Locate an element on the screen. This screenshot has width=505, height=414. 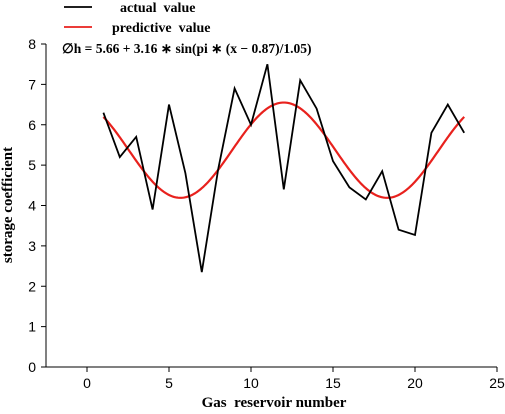
x-tick-label: 0 is located at coordinates (87, 383).